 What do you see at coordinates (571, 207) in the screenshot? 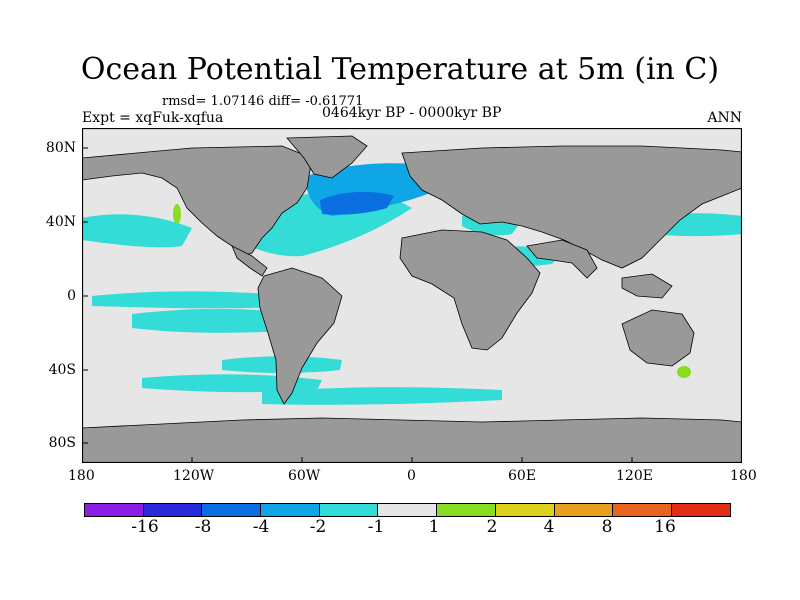
I see `eurasia` at bounding box center [571, 207].